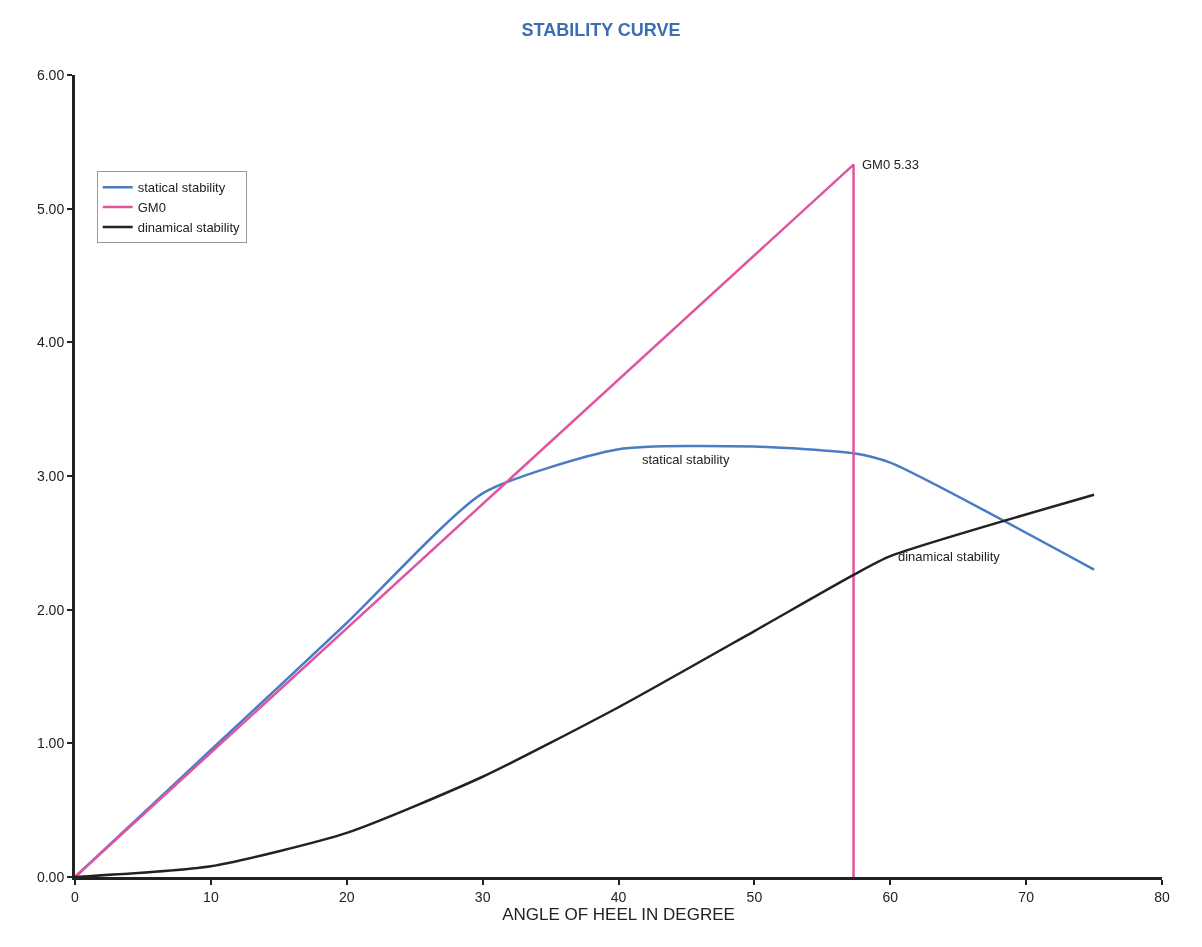 Image resolution: width=1202 pixels, height=947 pixels. Describe the element at coordinates (50, 876) in the screenshot. I see `y-tick-label: 0.00` at that location.